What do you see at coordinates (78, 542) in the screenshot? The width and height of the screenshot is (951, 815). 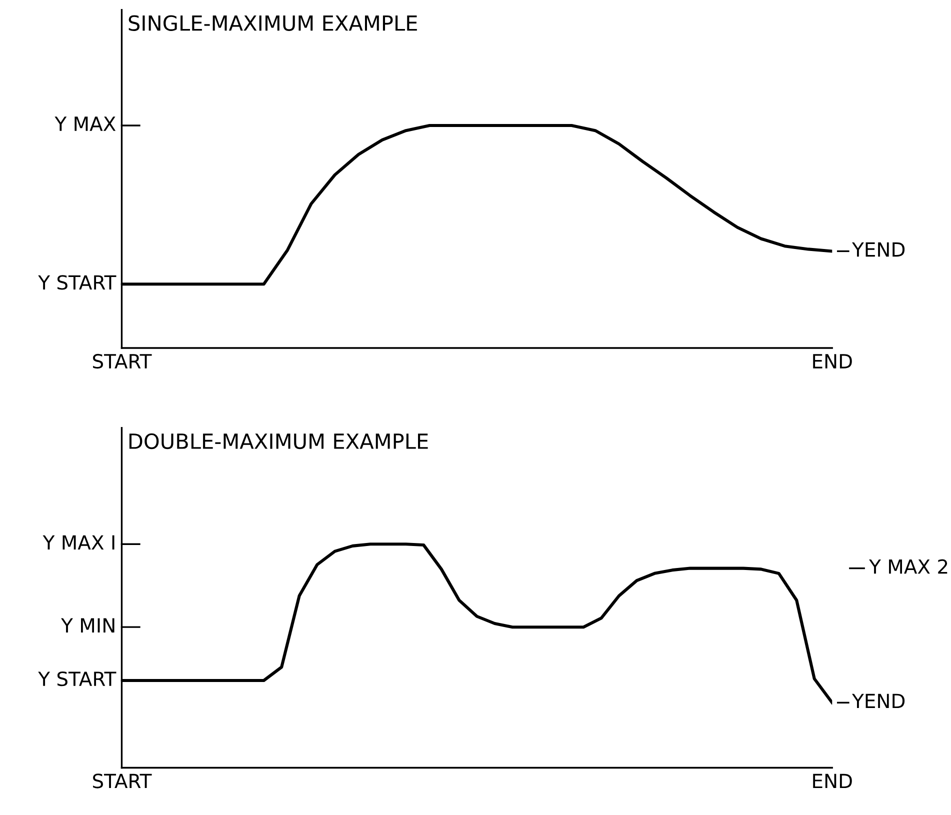 I see `ref-line-label: Y MAX I` at bounding box center [78, 542].